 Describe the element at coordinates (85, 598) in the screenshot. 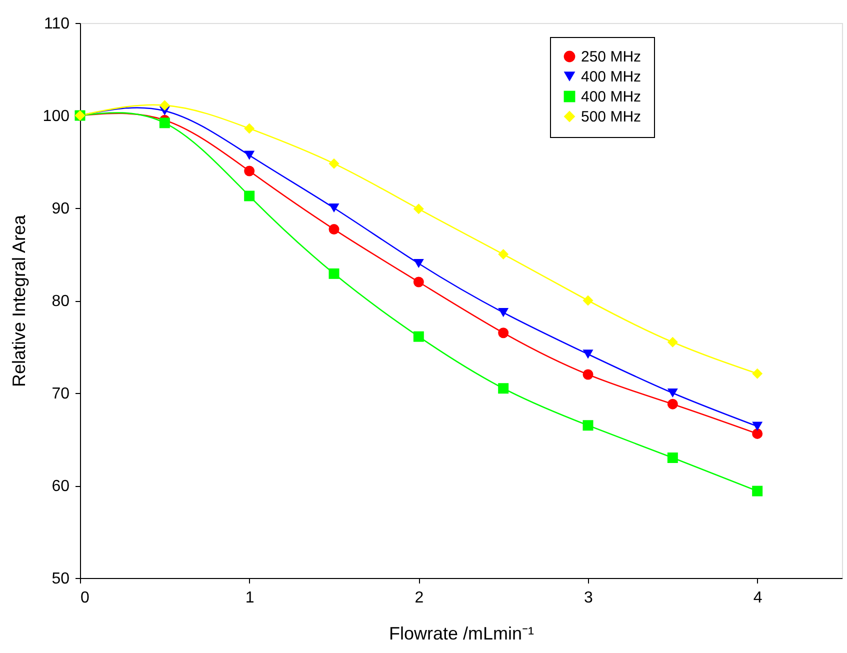

I see `x-tick-label: 0` at that location.